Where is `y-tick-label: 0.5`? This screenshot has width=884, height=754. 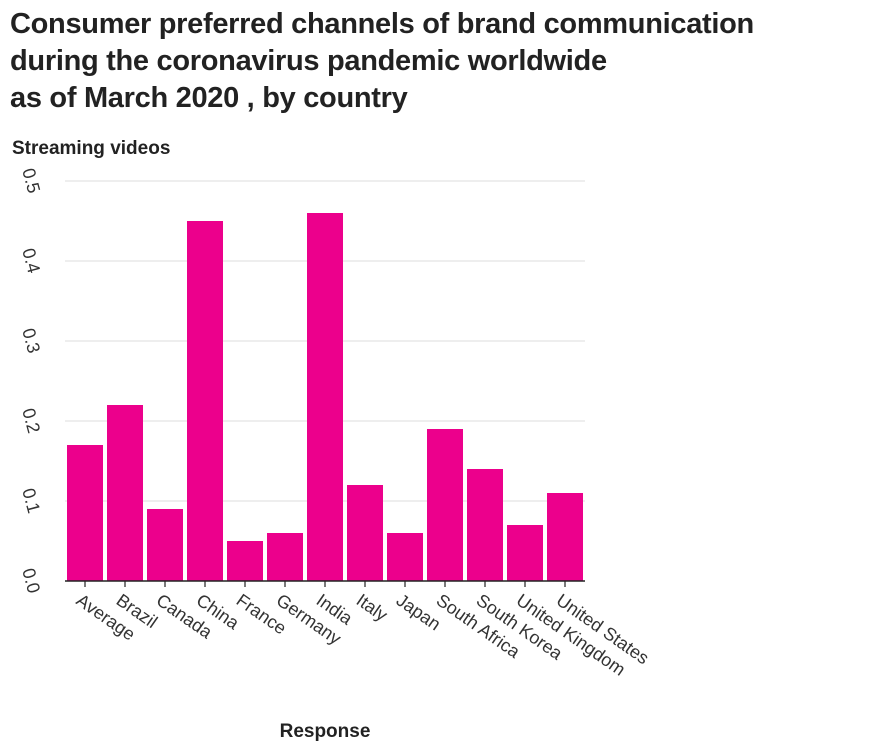
y-tick-label: 0.5 is located at coordinates (31, 180).